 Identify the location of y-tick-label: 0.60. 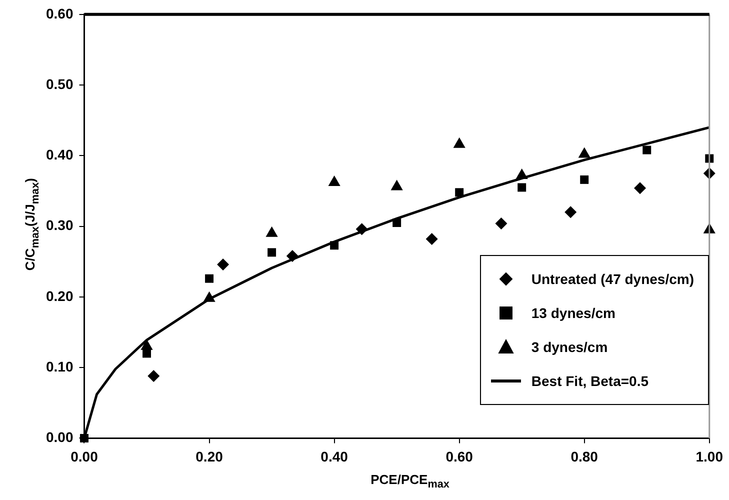
(60, 13).